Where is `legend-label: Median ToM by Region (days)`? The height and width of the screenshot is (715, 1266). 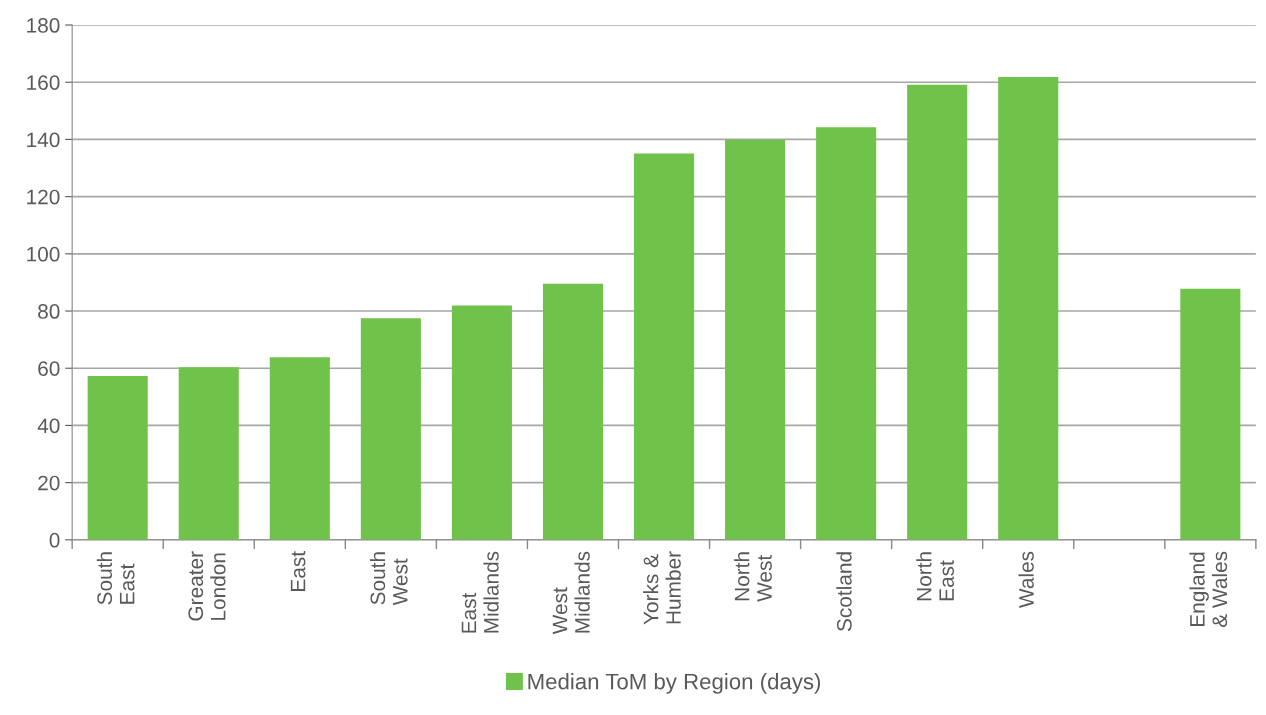 legend-label: Median ToM by Region (days) is located at coordinates (674, 683).